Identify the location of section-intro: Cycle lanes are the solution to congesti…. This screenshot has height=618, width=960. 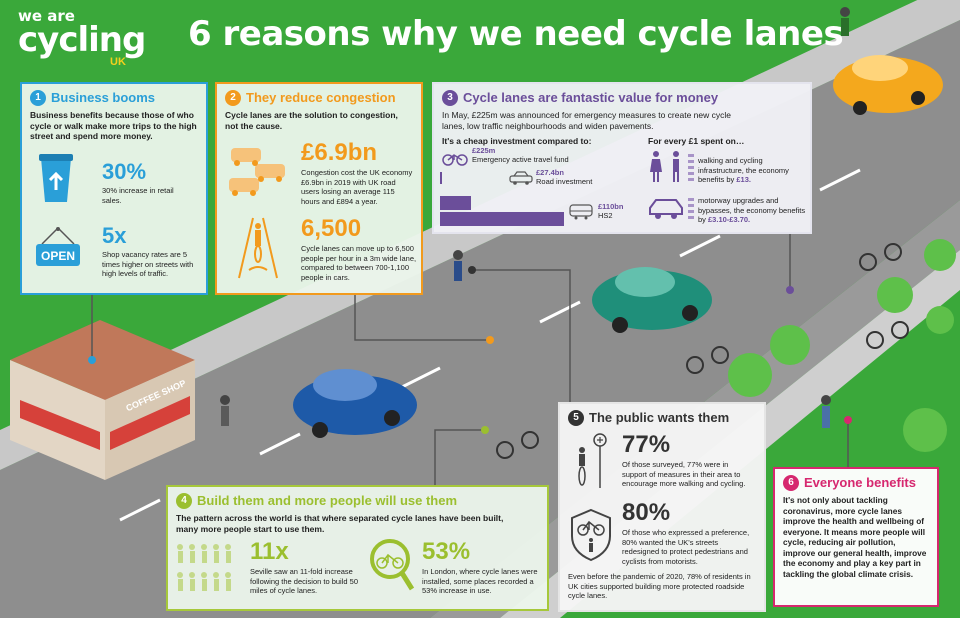
(311, 120).